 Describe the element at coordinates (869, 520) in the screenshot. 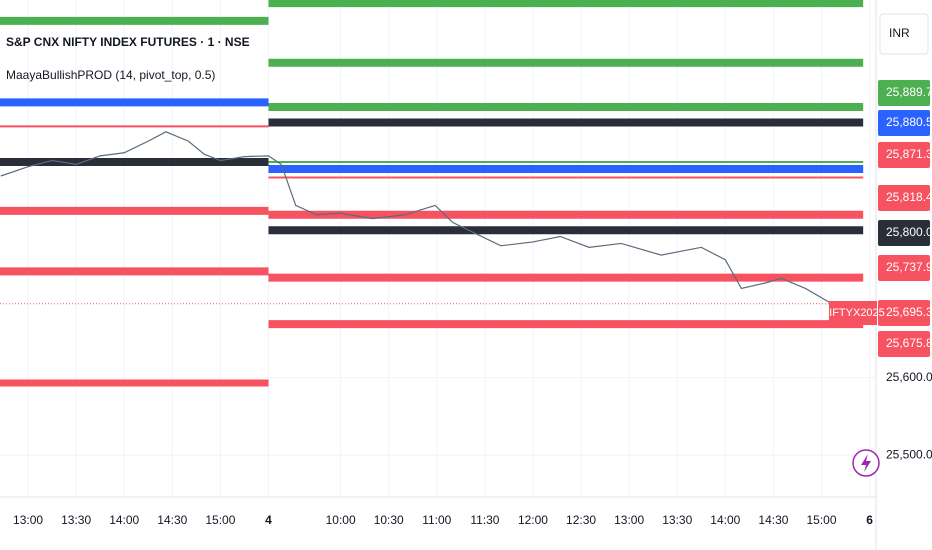

I see `x-tick-label: 6` at that location.